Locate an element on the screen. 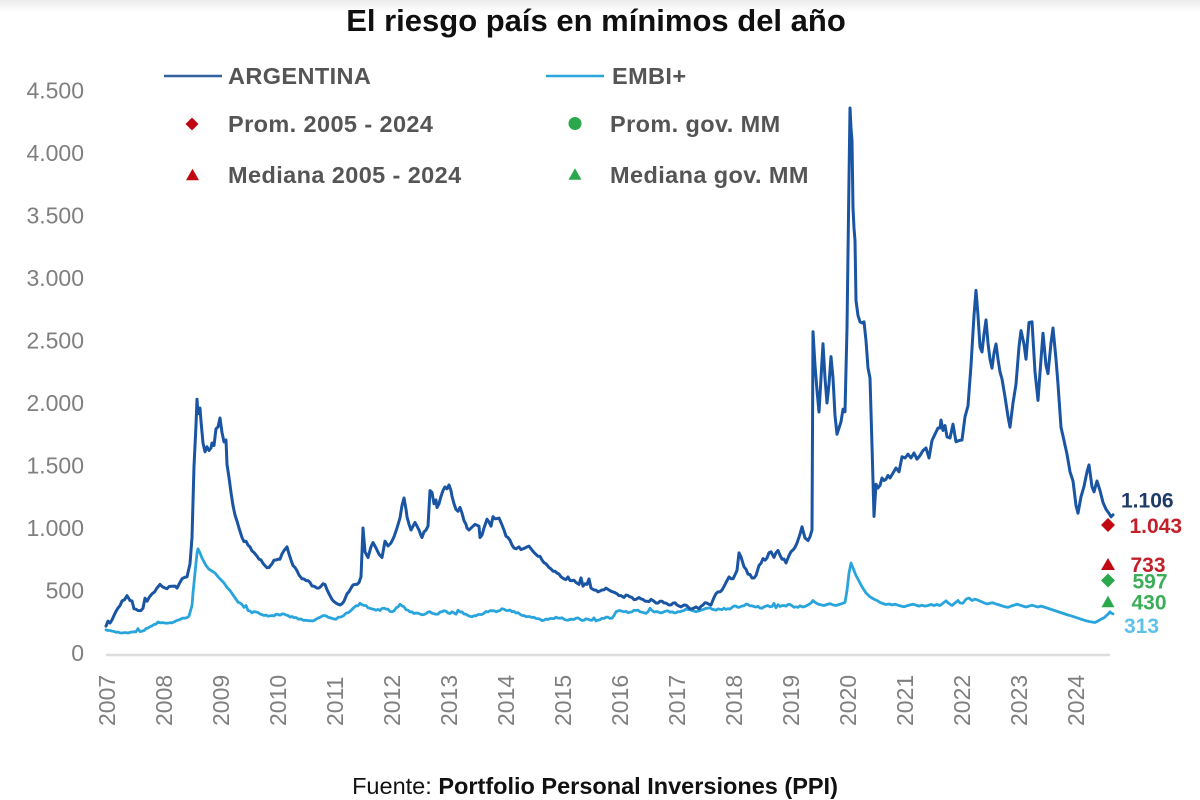  svg-text: 2012 is located at coordinates (392, 700).